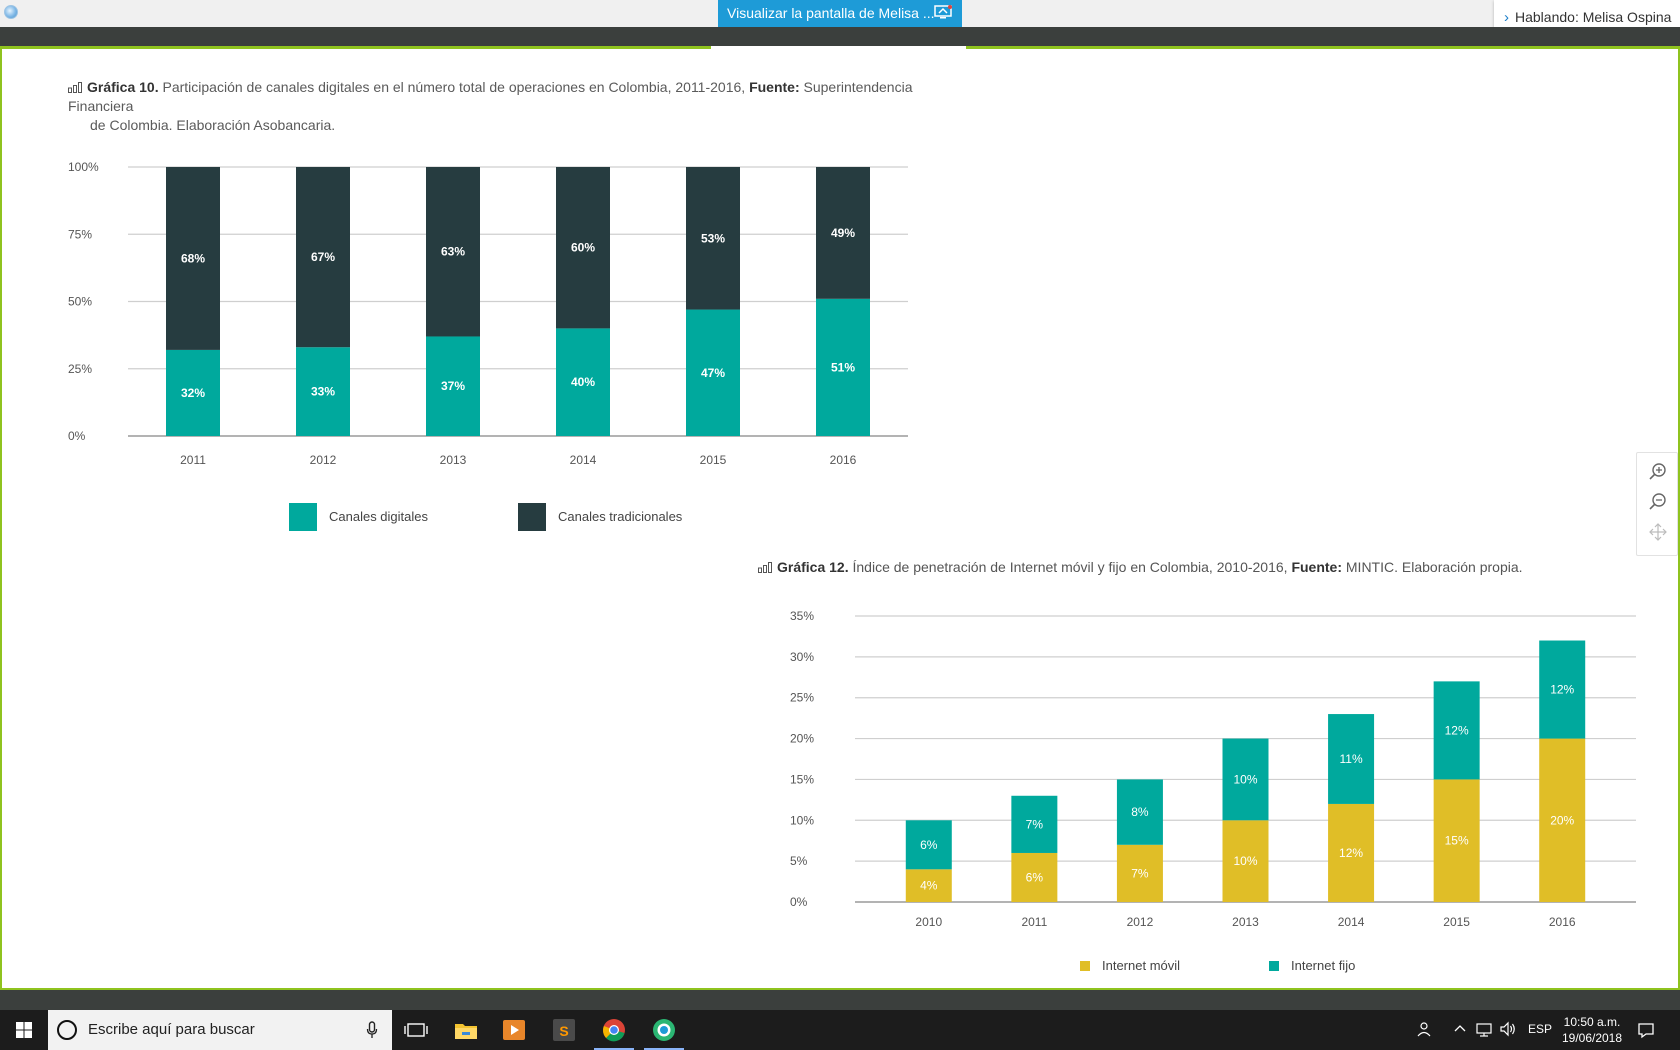 The width and height of the screenshot is (1680, 1050). I want to click on chart1-source: Superintendencia Financiera, so click(490, 96).